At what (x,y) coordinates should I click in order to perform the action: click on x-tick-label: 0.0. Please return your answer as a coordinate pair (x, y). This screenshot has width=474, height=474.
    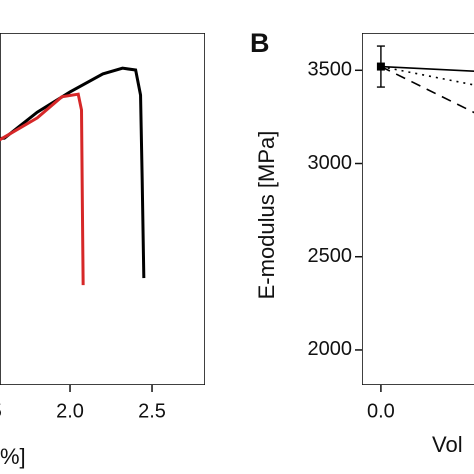
    Looking at the image, I should click on (381, 411).